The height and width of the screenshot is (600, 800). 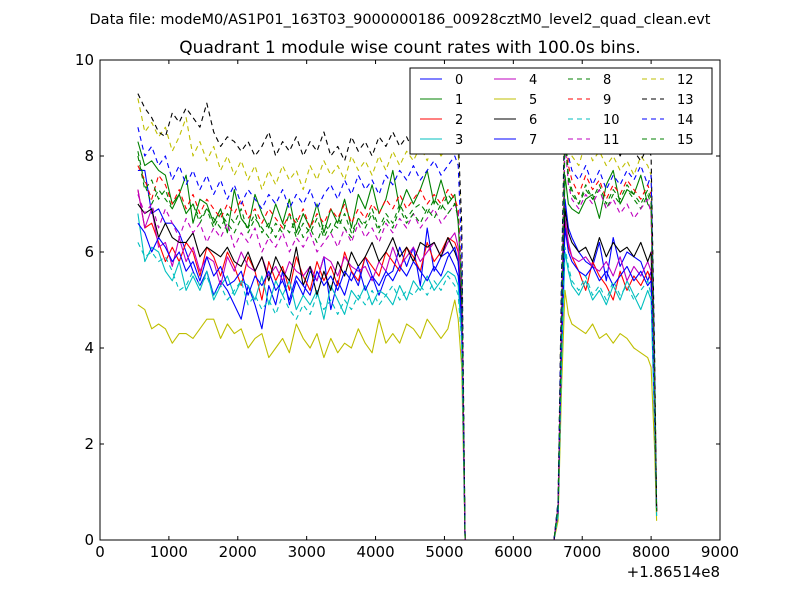 What do you see at coordinates (513, 552) in the screenshot?
I see `x-tick-label: 6000` at bounding box center [513, 552].